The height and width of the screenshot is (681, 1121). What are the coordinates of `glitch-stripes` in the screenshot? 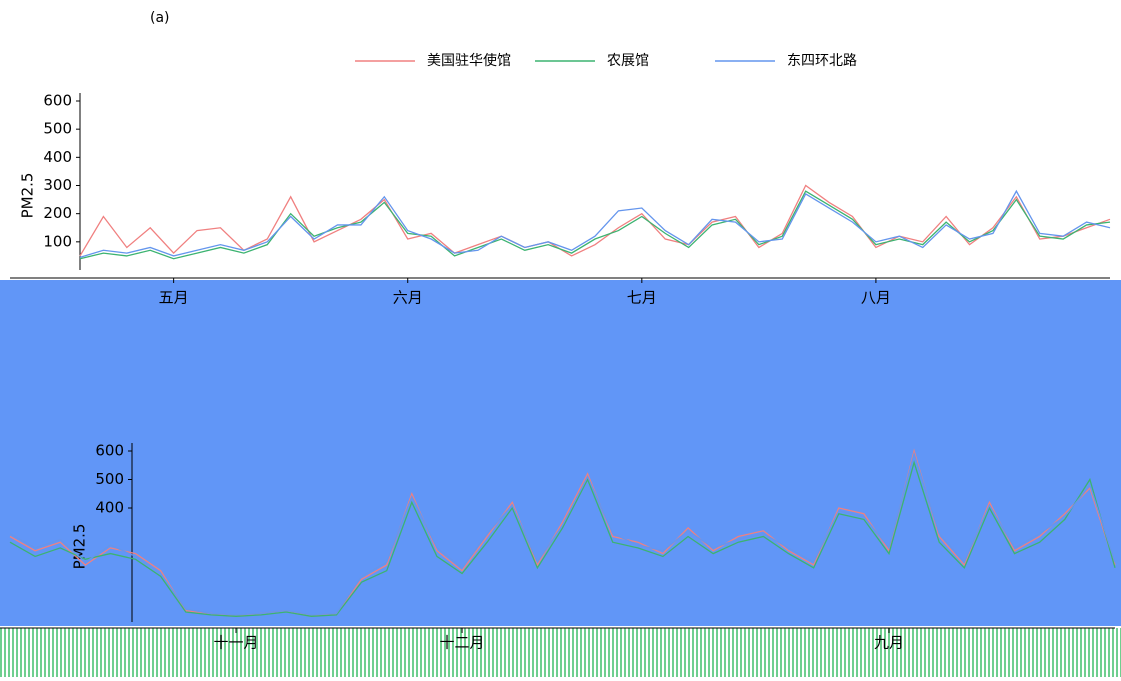 It's located at (560, 652).